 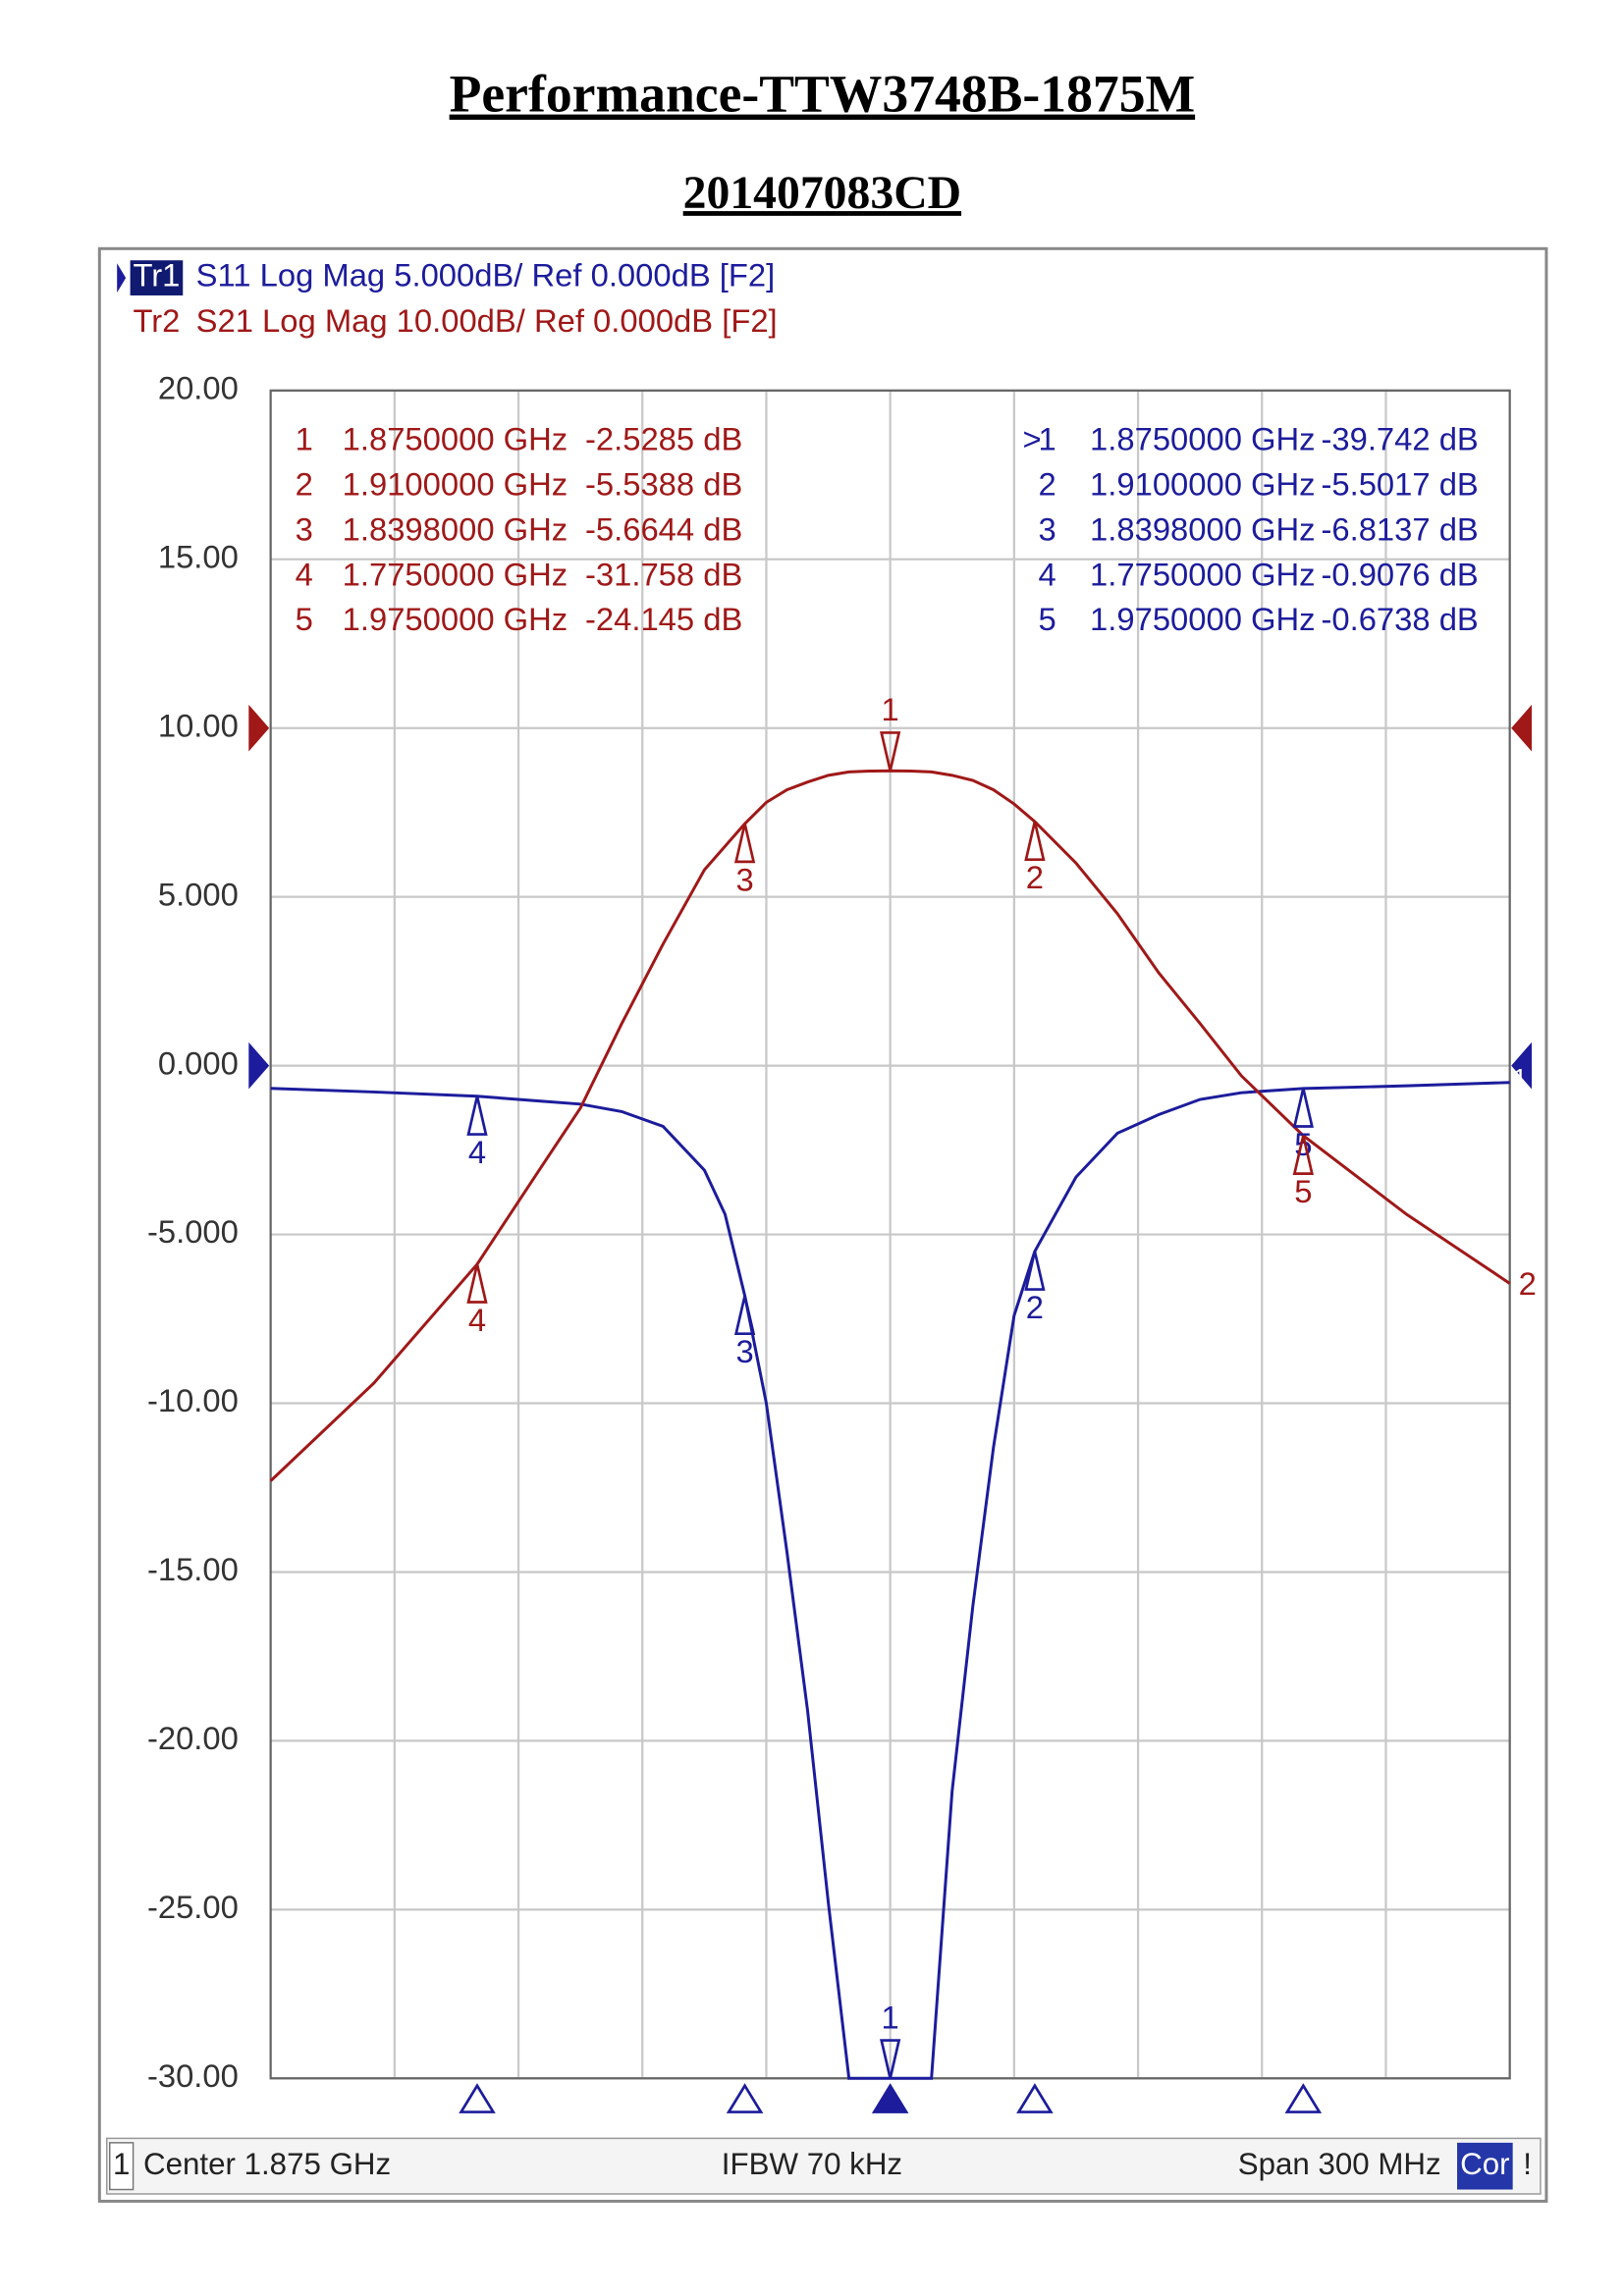 I want to click on center-frequency: Center 1.875 GHz, so click(x=267, y=2164).